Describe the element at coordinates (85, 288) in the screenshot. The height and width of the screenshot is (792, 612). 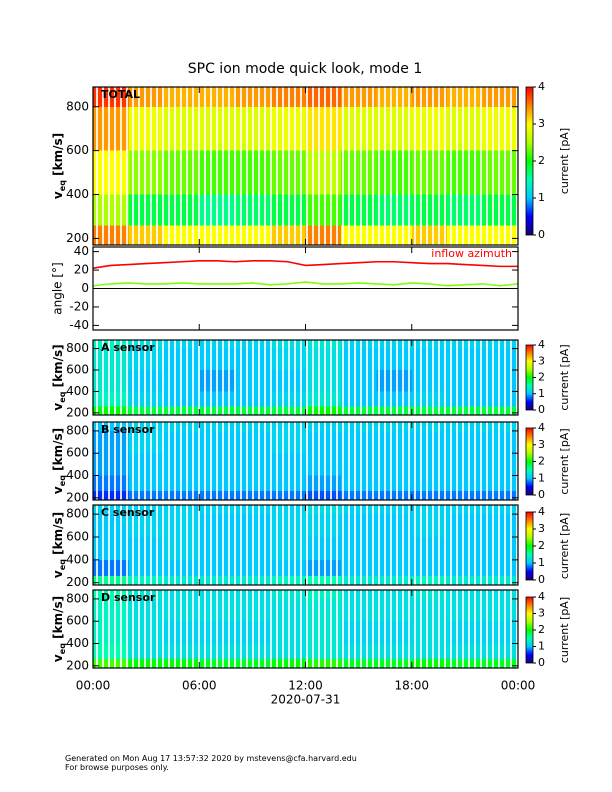
I see `y-tick-label: 0` at that location.